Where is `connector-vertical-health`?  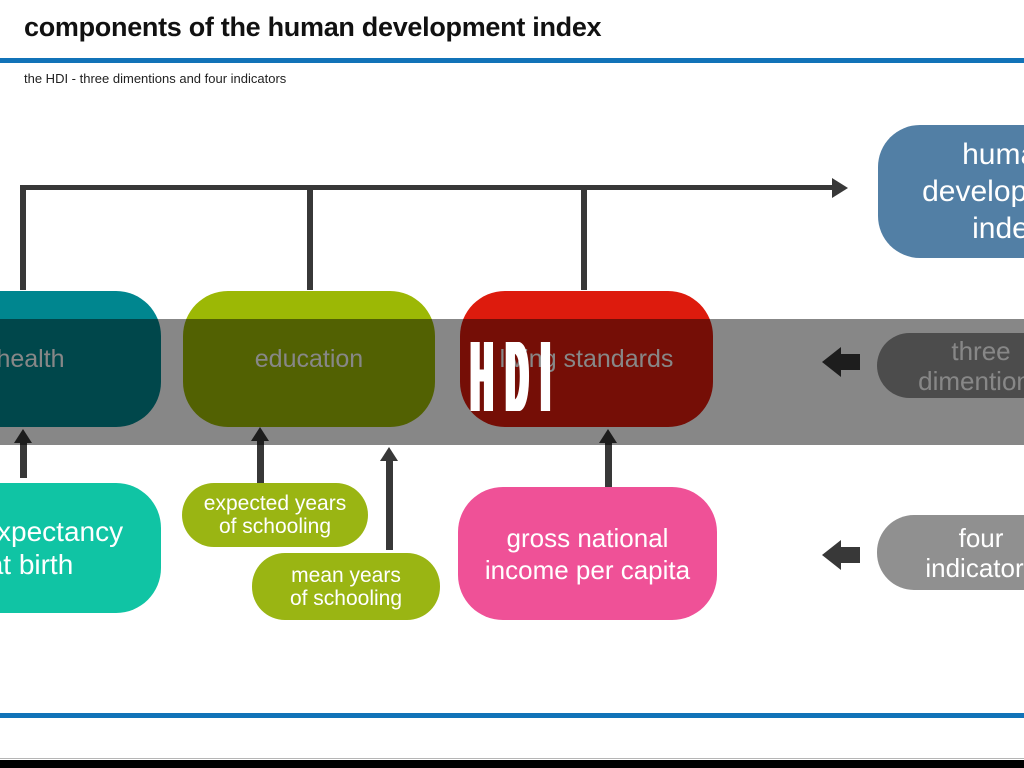 connector-vertical-health is located at coordinates (23, 237).